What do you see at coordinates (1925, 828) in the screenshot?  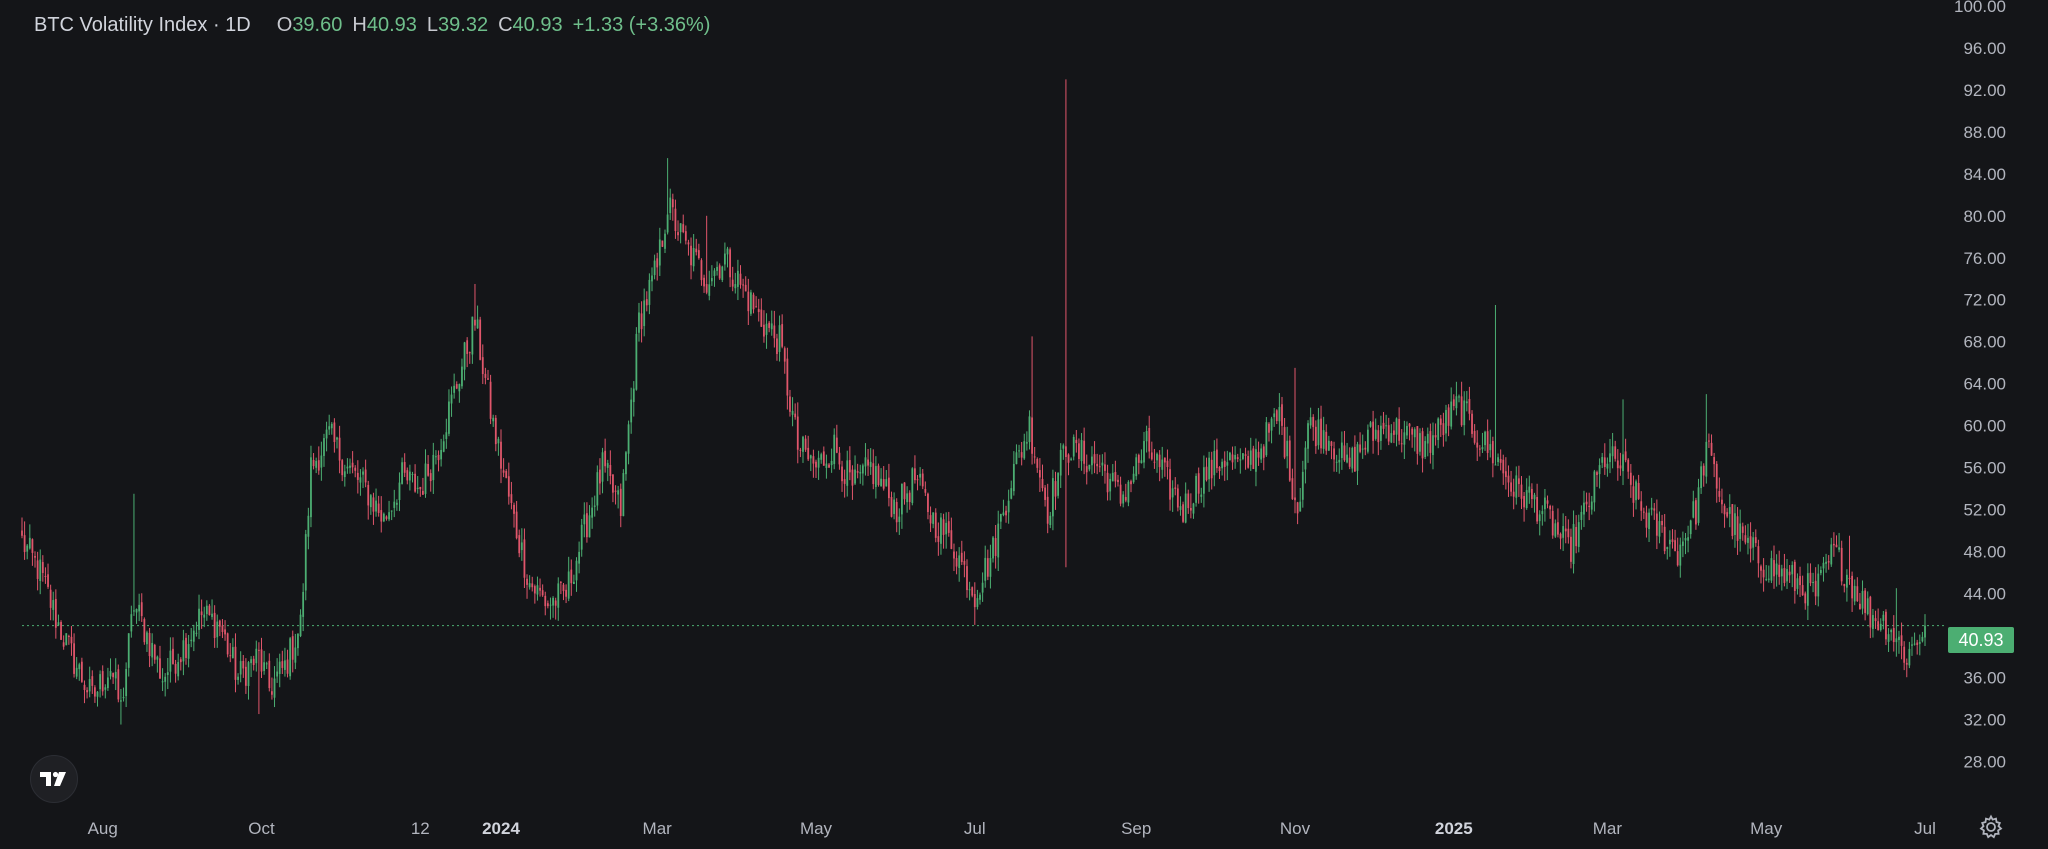 I see `x-tick-label: Jul` at bounding box center [1925, 828].